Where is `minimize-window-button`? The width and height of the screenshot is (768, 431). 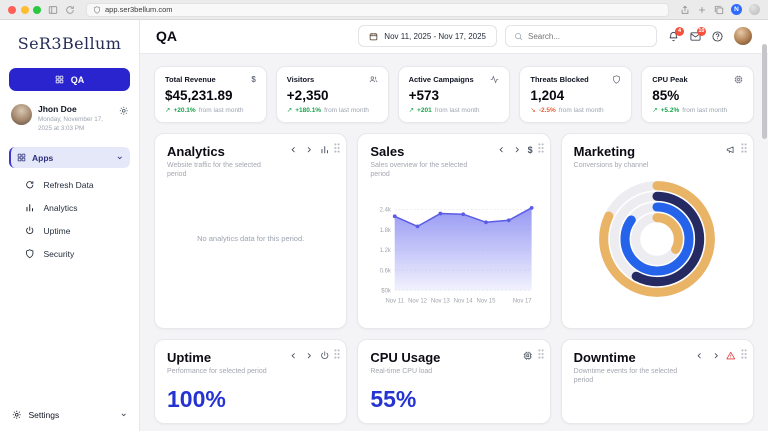 minimize-window-button is located at coordinates (24, 9).